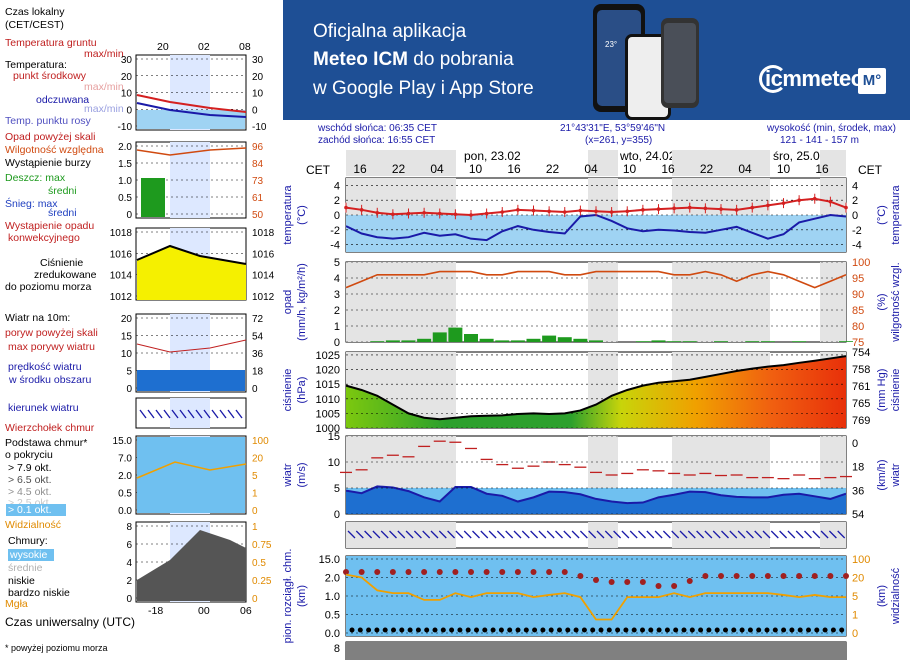 This screenshot has width=910, height=660. I want to click on mini-tick-label: 0.0, so click(125, 511).